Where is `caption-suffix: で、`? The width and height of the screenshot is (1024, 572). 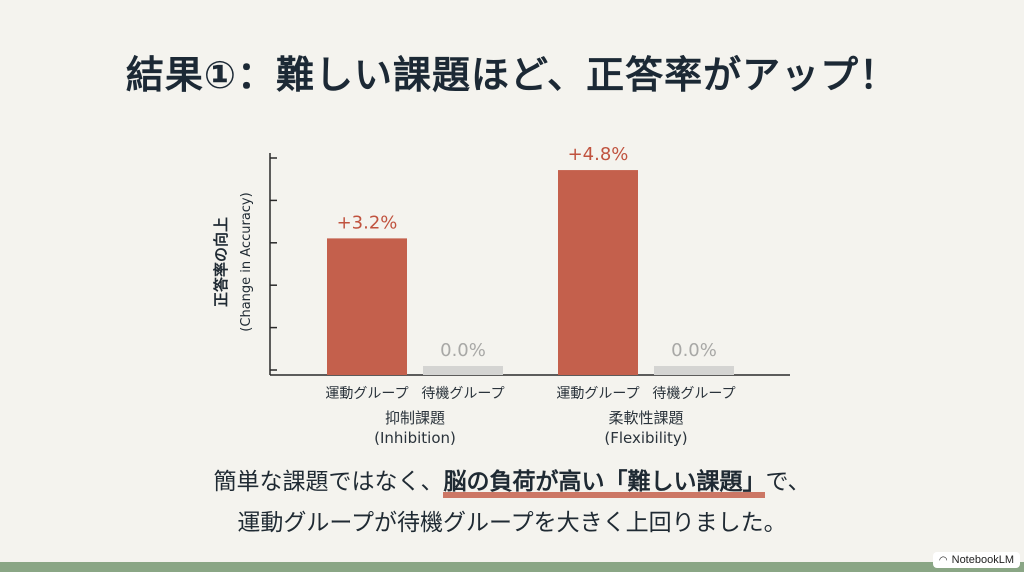 caption-suffix: で、 is located at coordinates (788, 482).